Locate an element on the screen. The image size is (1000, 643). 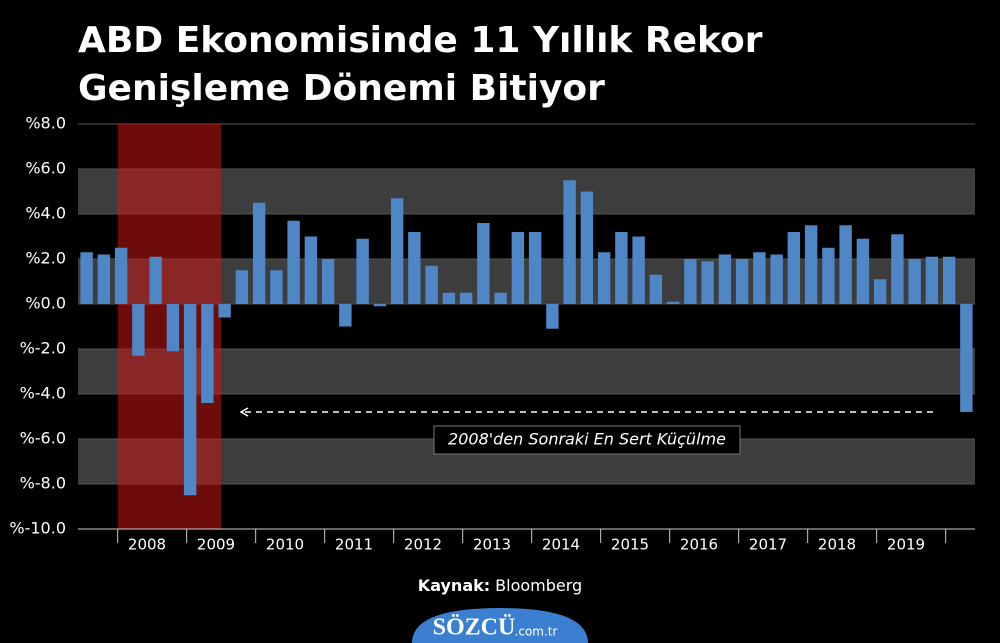
x-tick-label: 2018 is located at coordinates (837, 545).